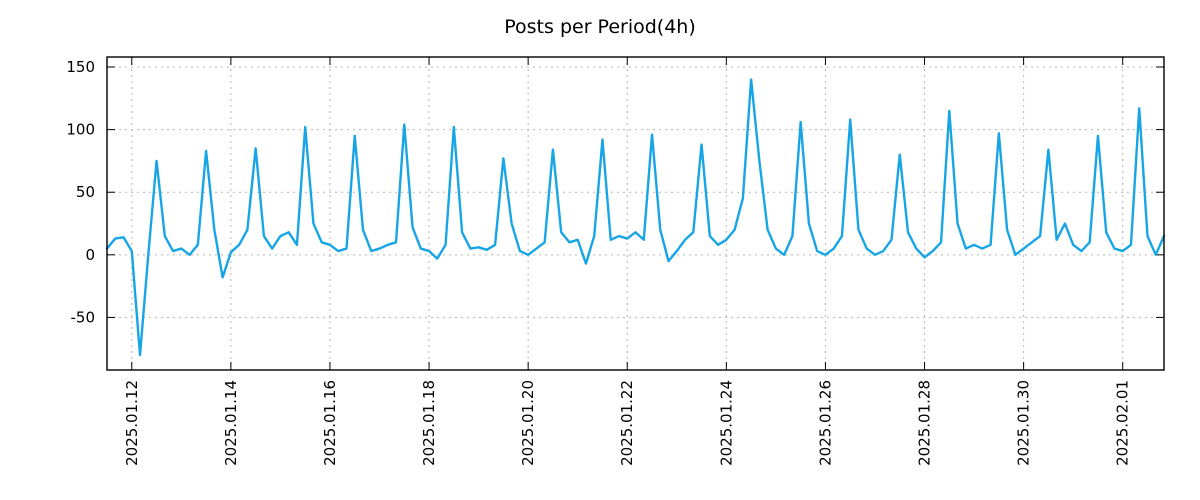 The image size is (1200, 500). I want to click on x-tick-label: 2025.01.12, so click(132, 423).